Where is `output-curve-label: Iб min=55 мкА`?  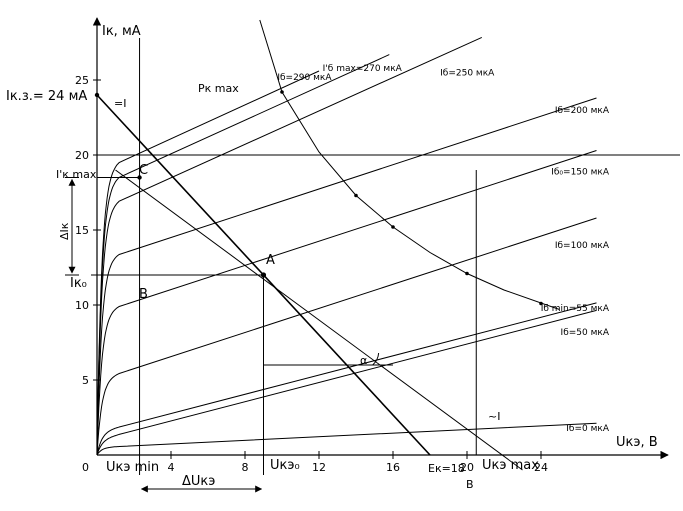 output-curve-label: Iб min=55 мкА is located at coordinates (575, 309).